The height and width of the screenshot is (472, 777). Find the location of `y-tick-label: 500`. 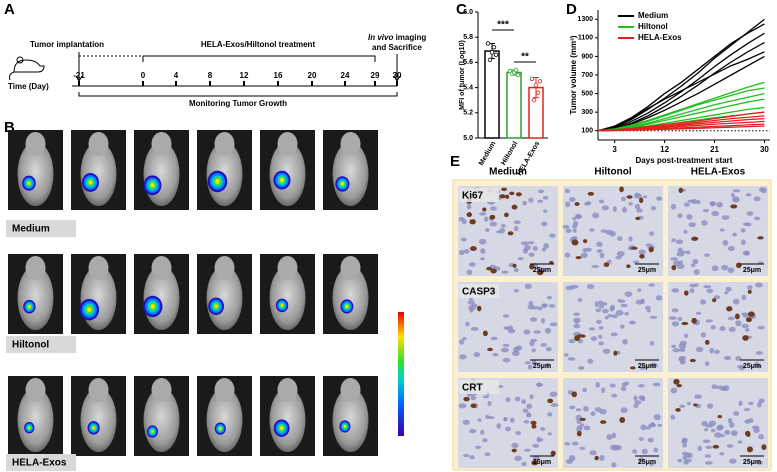

y-tick-label: 500 is located at coordinates (587, 93).